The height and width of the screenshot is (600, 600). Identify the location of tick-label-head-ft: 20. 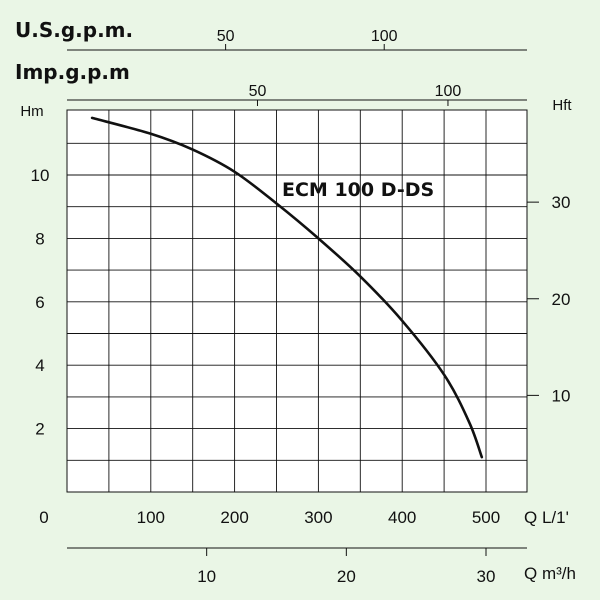
(561, 299).